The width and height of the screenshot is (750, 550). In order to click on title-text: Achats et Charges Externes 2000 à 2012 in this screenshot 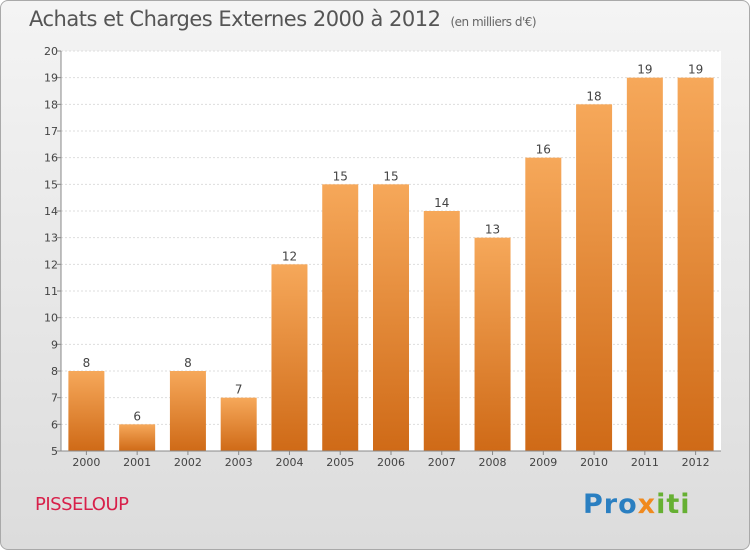, I will do `click(235, 19)`.